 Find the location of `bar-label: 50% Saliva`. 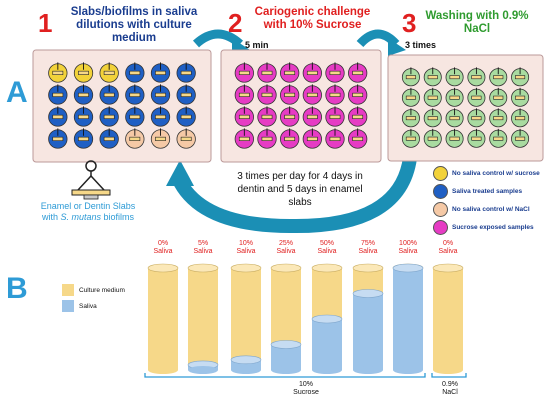

bar-label: 50% Saliva is located at coordinates (327, 248).